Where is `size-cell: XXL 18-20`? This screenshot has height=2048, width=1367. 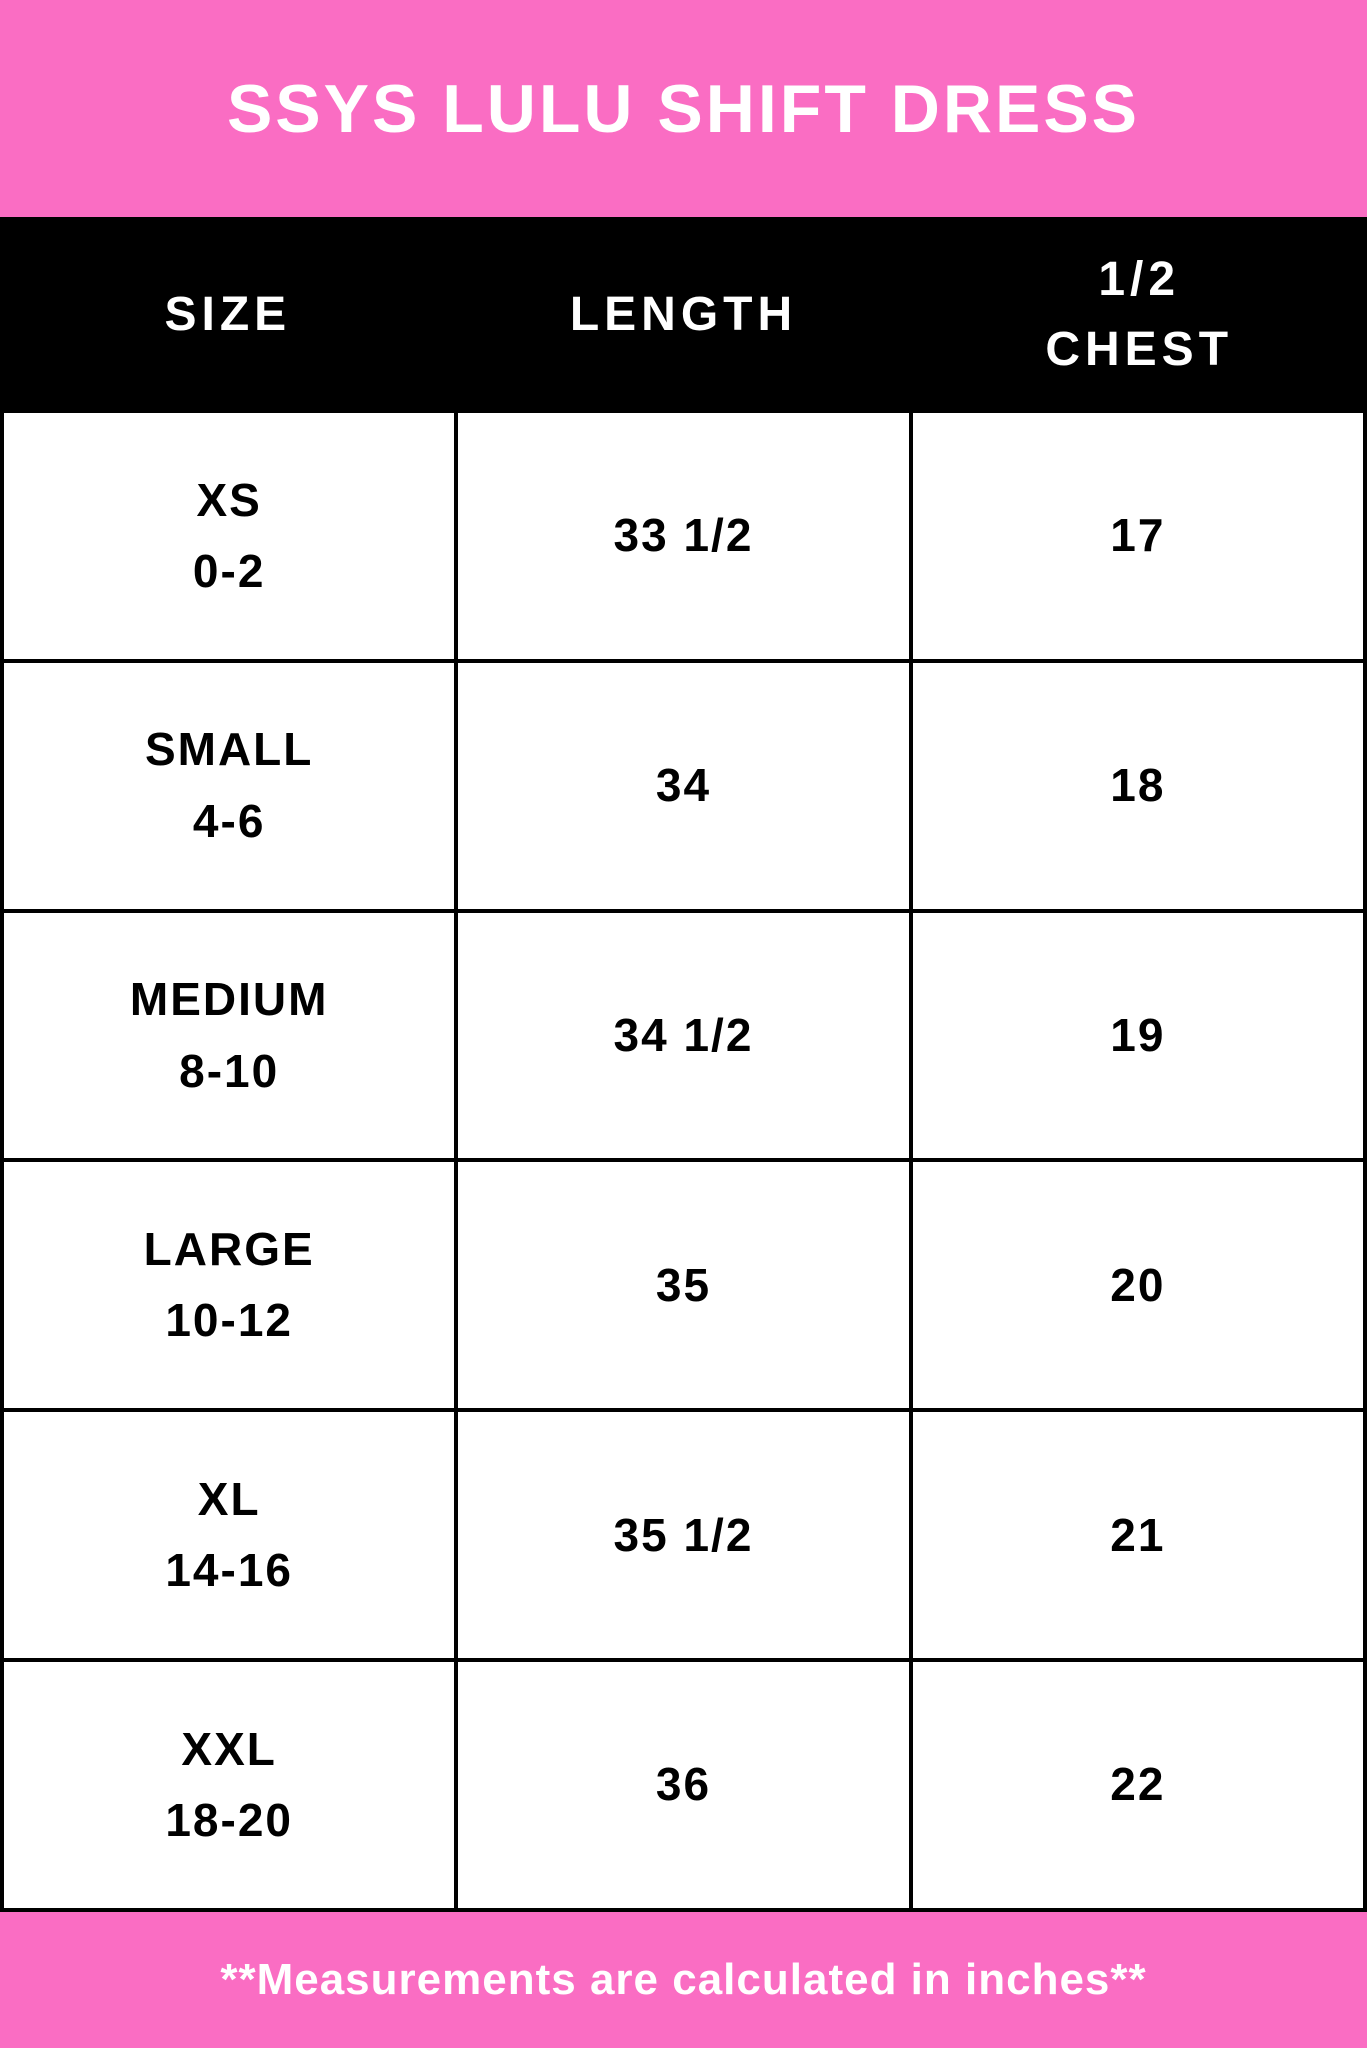 size-cell: XXL 18-20 is located at coordinates (229, 1785).